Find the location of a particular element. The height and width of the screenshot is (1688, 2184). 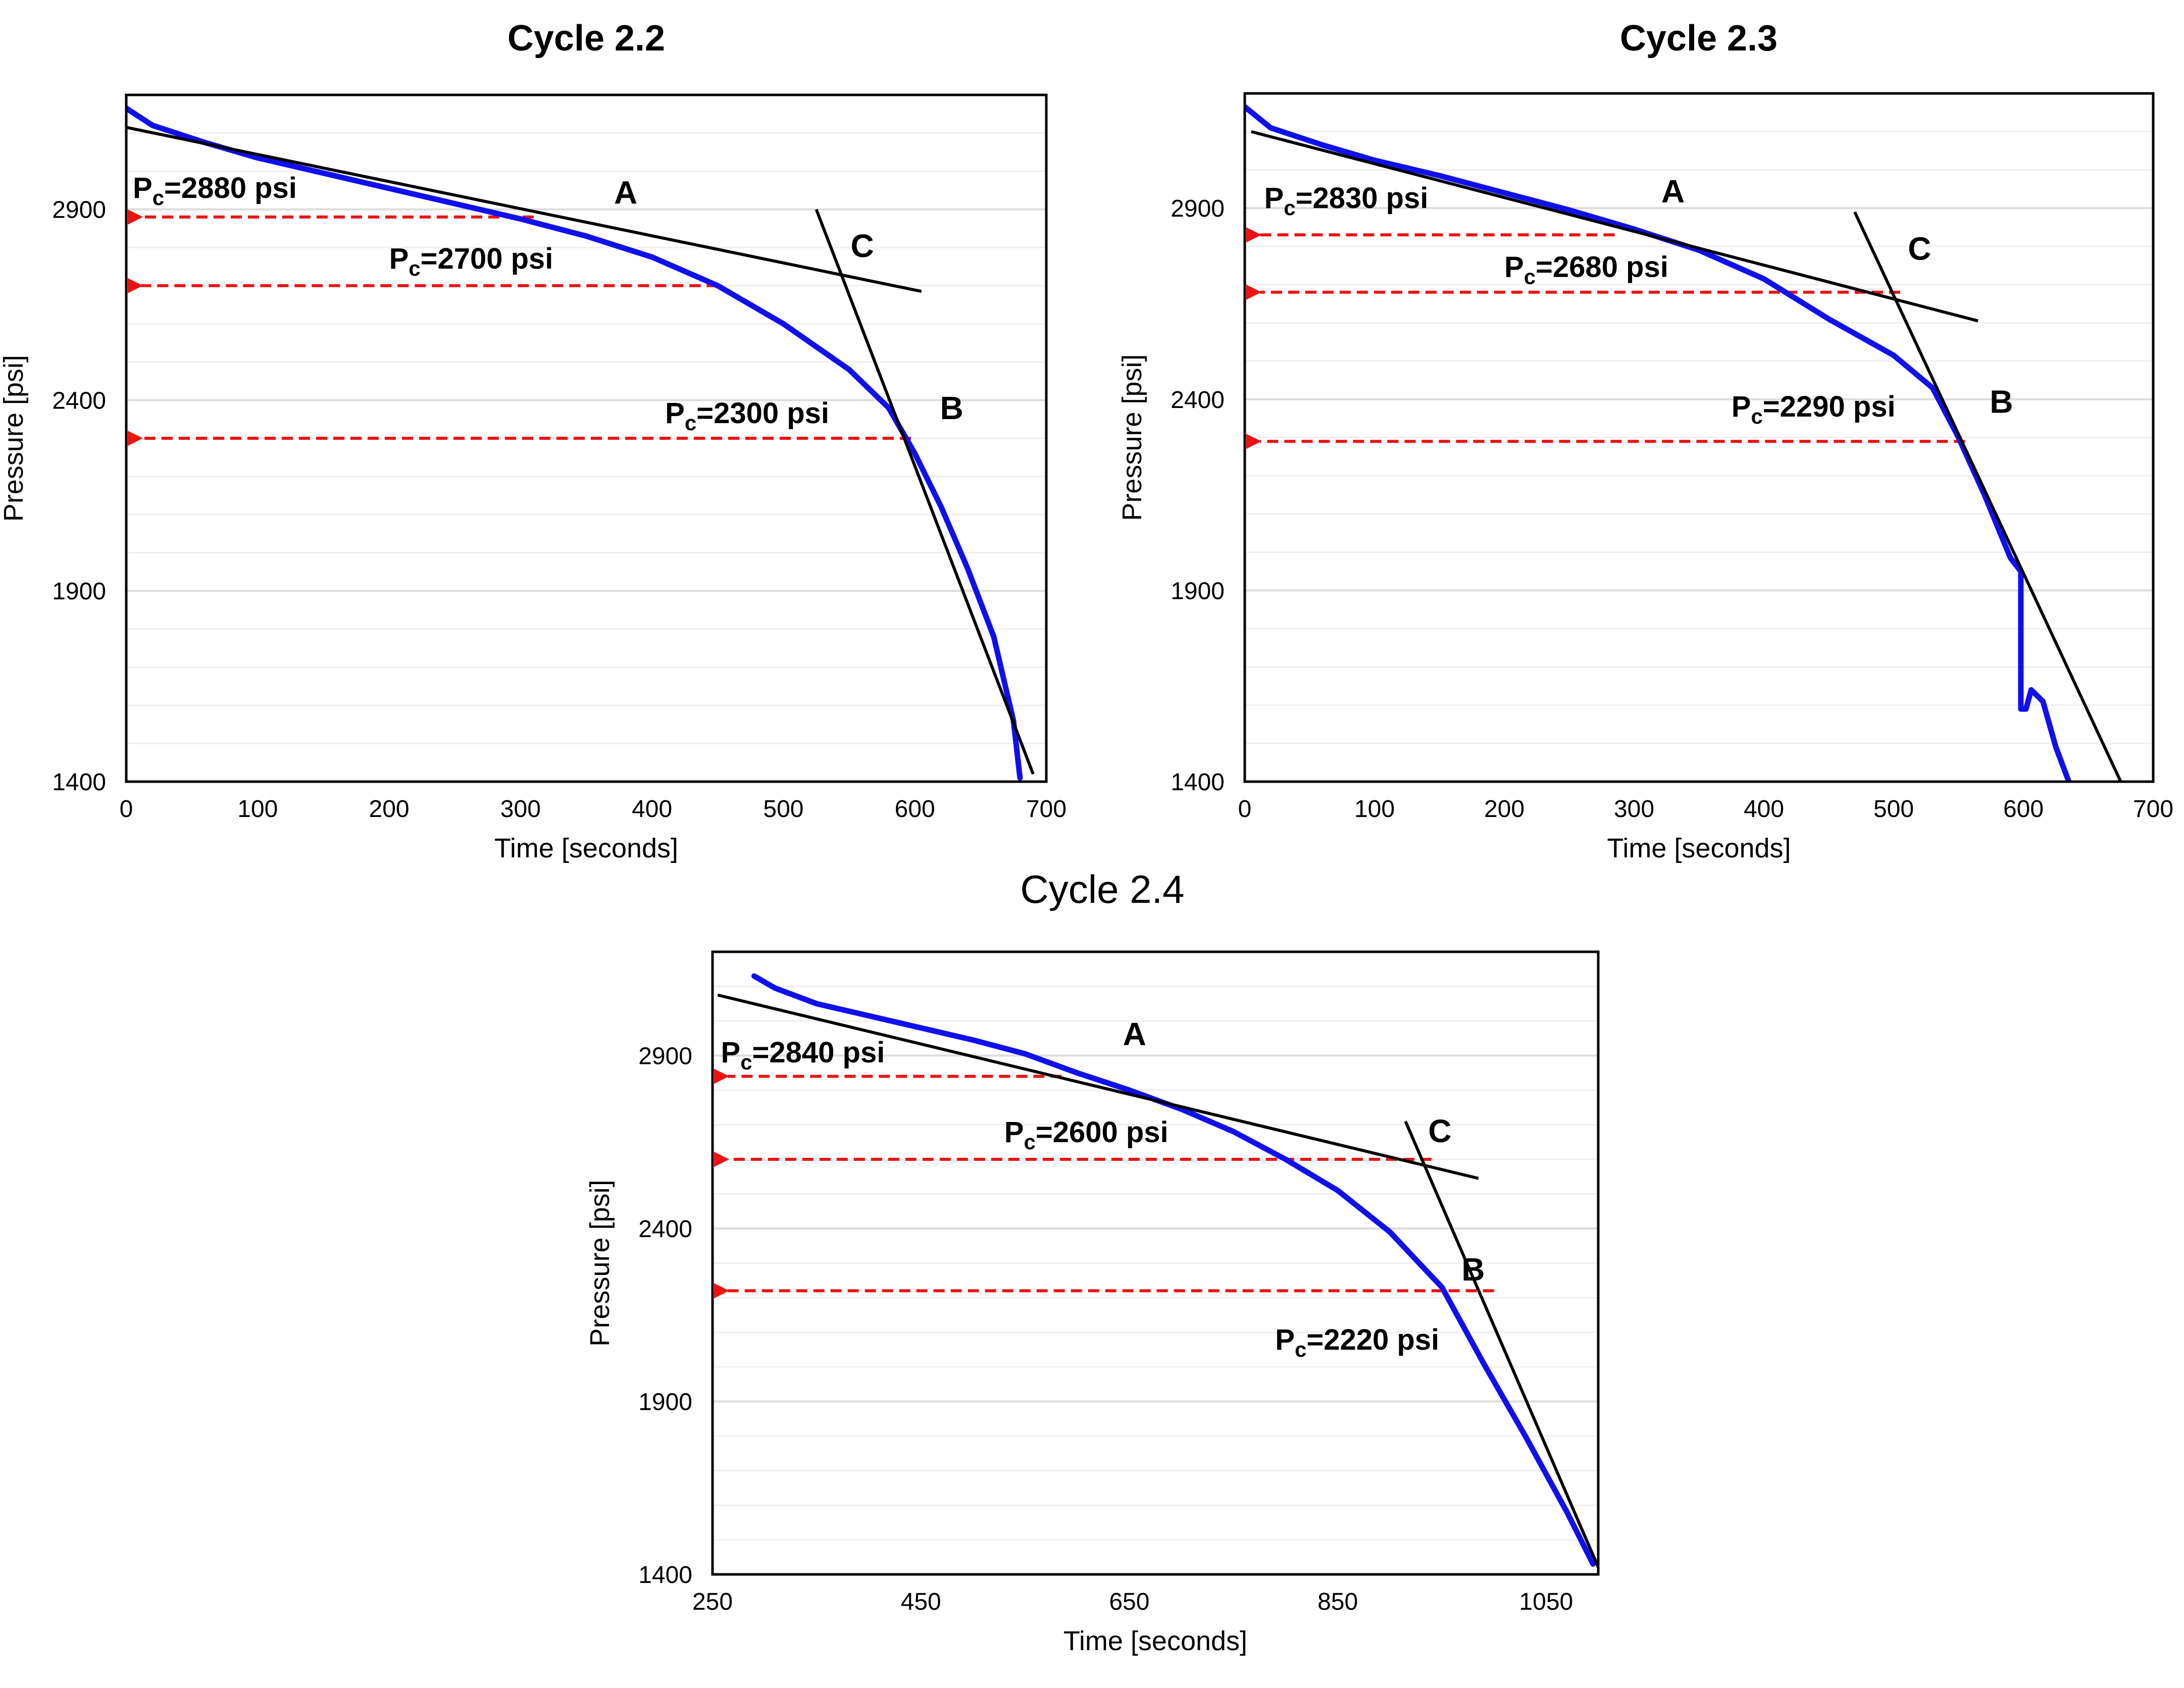

critical-pressure-label: Pc=2220 psi is located at coordinates (1357, 1342).